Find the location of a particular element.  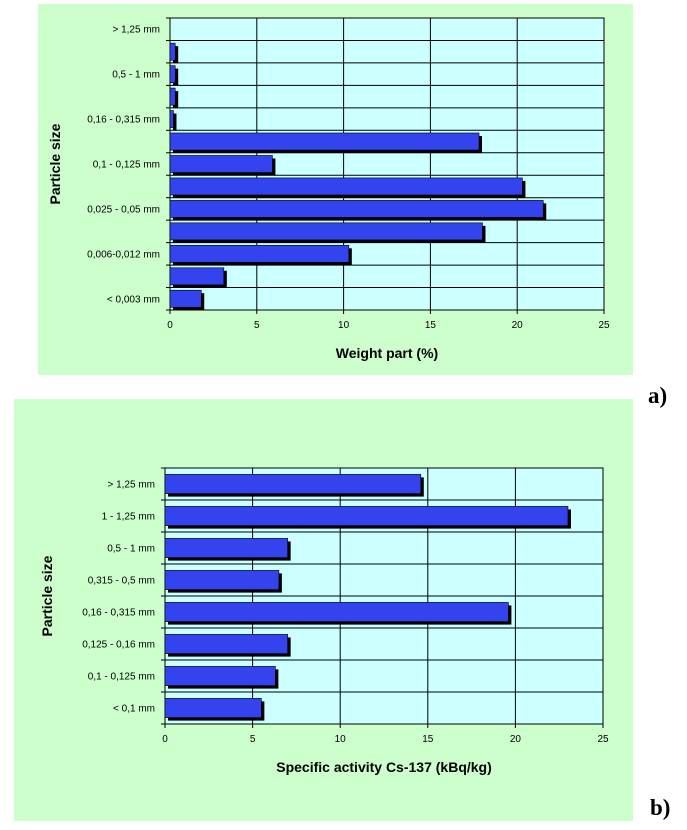

chart-b-x-tick-label: 15 is located at coordinates (428, 739).